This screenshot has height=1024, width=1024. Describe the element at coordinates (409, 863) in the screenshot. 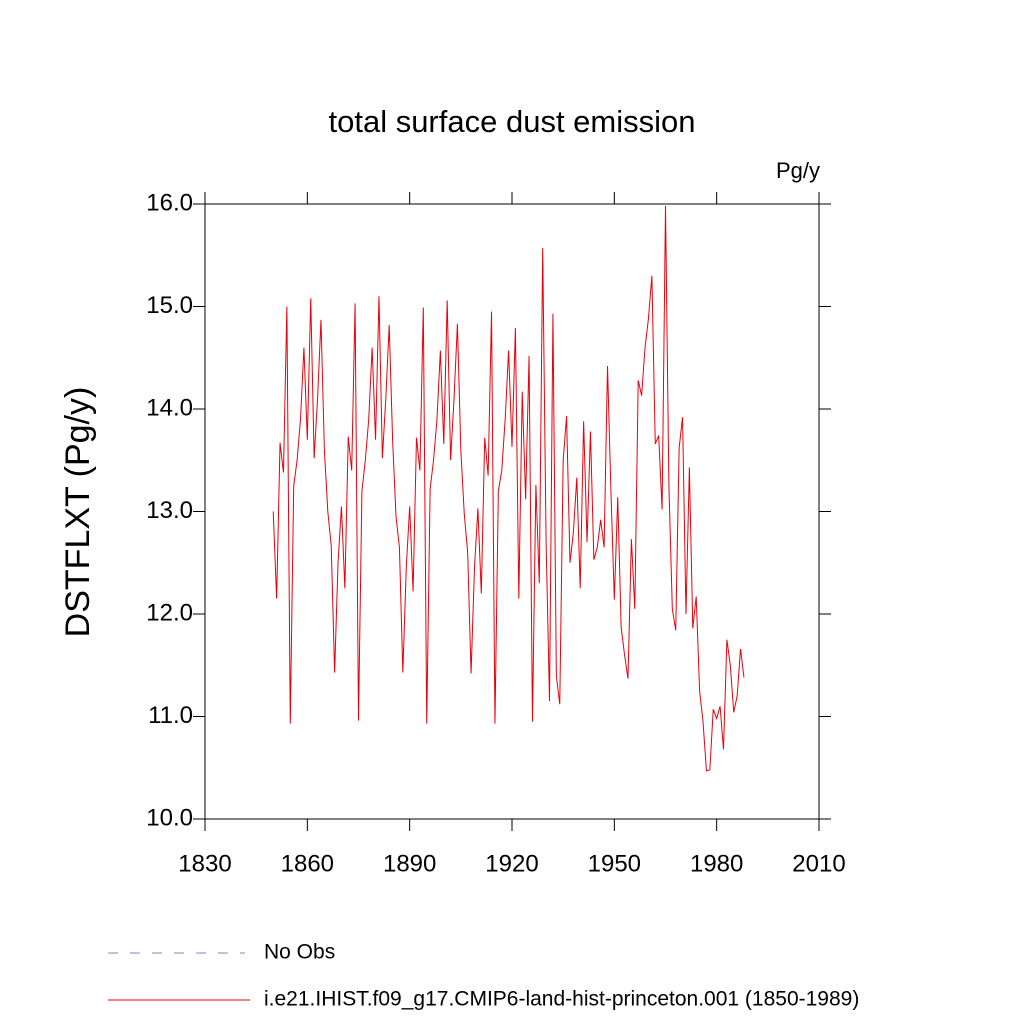

I see `x-tick-label: 1890` at that location.